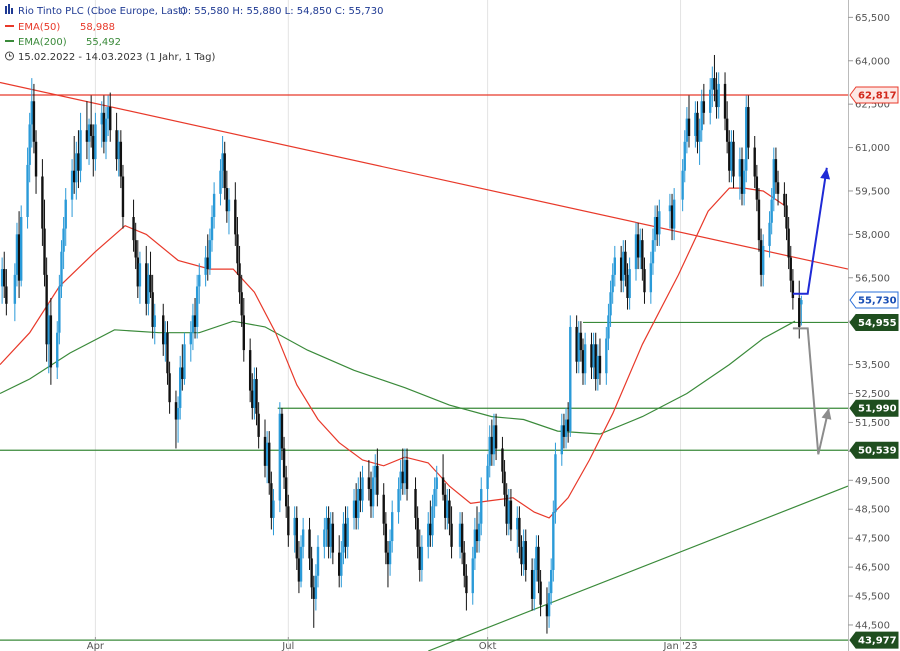  Describe the element at coordinates (9, 26) in the screenshot. I see `ema50-swatch` at that location.